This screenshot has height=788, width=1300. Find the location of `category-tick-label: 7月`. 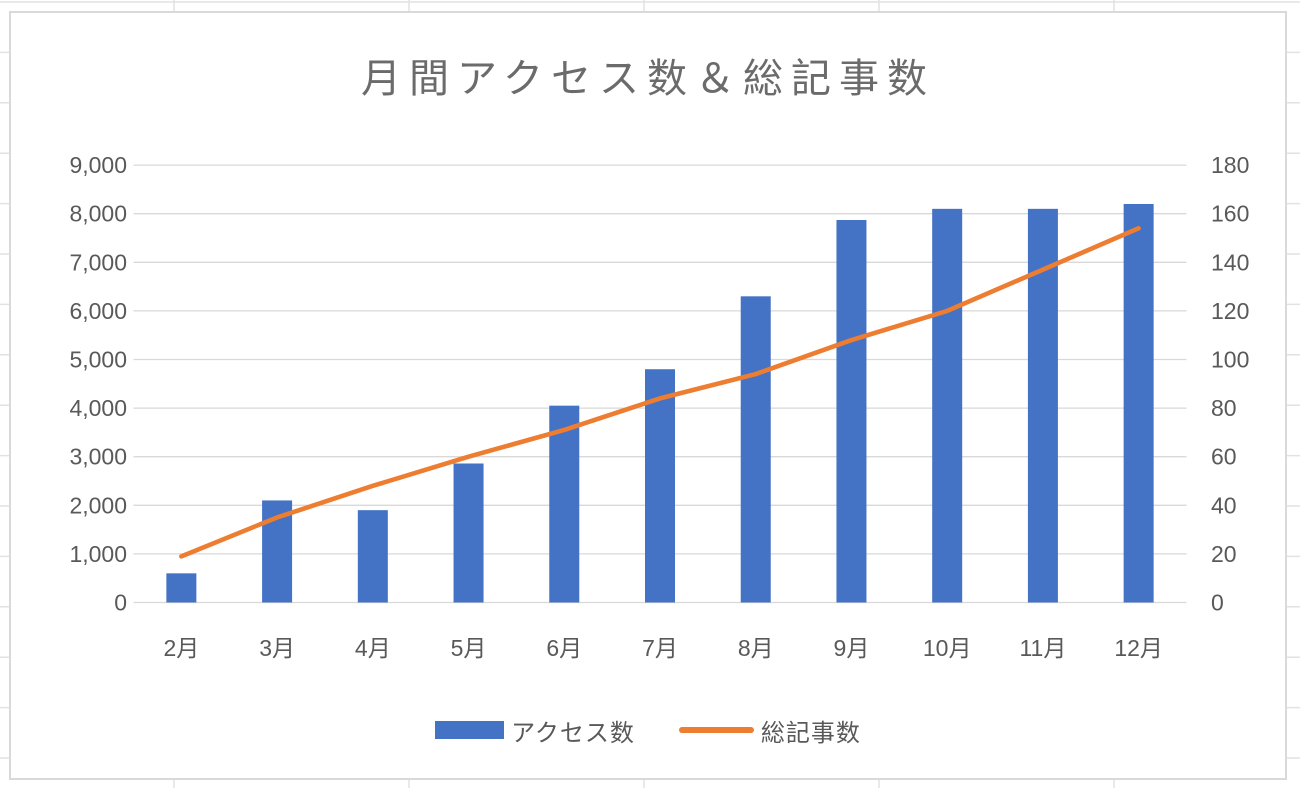

category-tick-label: 7月 is located at coordinates (660, 648).